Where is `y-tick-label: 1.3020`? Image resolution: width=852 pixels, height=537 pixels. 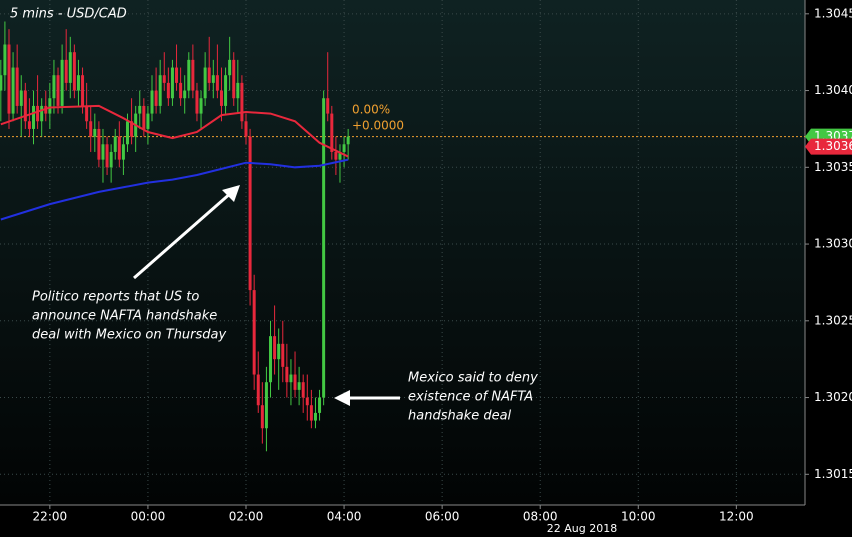
y-tick-label: 1.3020 is located at coordinates (833, 397).